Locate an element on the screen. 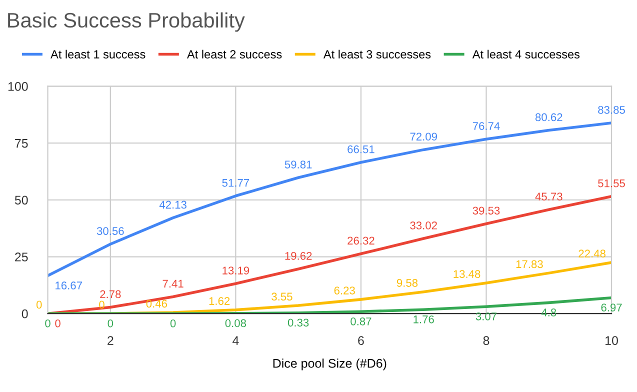  data-label: 6.23 is located at coordinates (344, 290).